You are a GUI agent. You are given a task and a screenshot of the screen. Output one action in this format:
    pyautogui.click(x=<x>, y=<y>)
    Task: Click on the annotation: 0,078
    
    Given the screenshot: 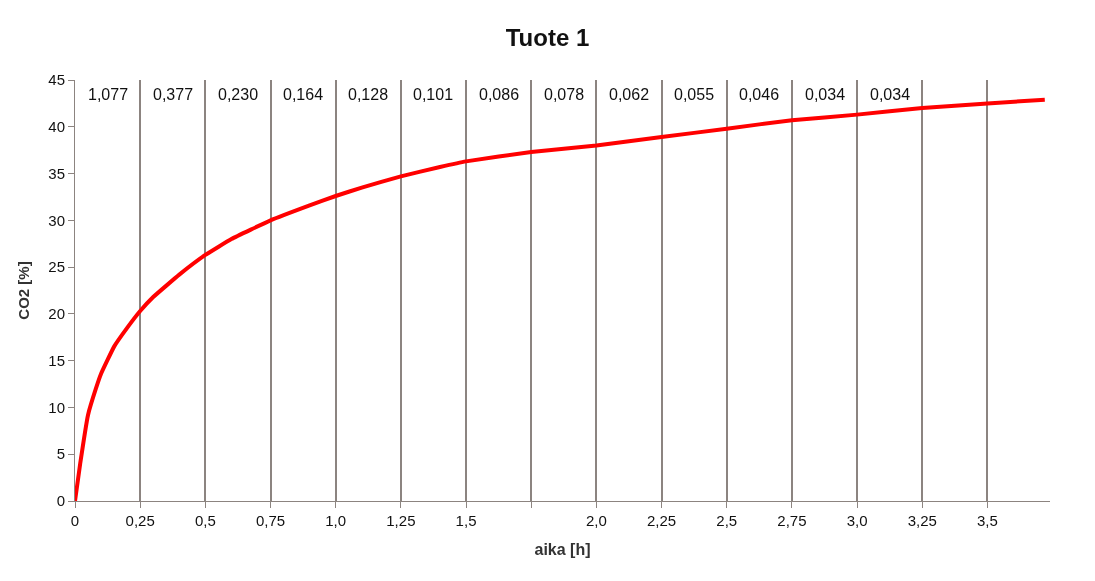 What is the action you would take?
    pyautogui.click(x=564, y=94)
    